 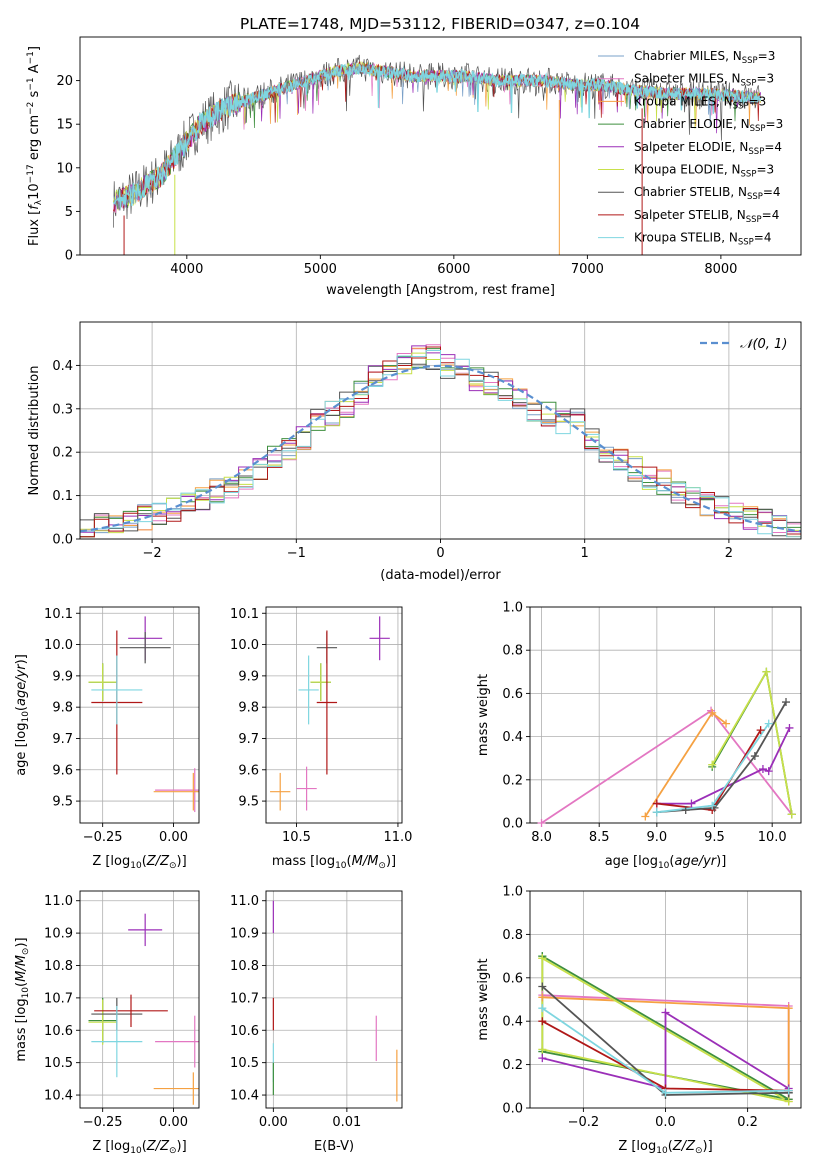 I want to click on x-axis-label: mass [log10(M/M⊙)], so click(x=334, y=862).